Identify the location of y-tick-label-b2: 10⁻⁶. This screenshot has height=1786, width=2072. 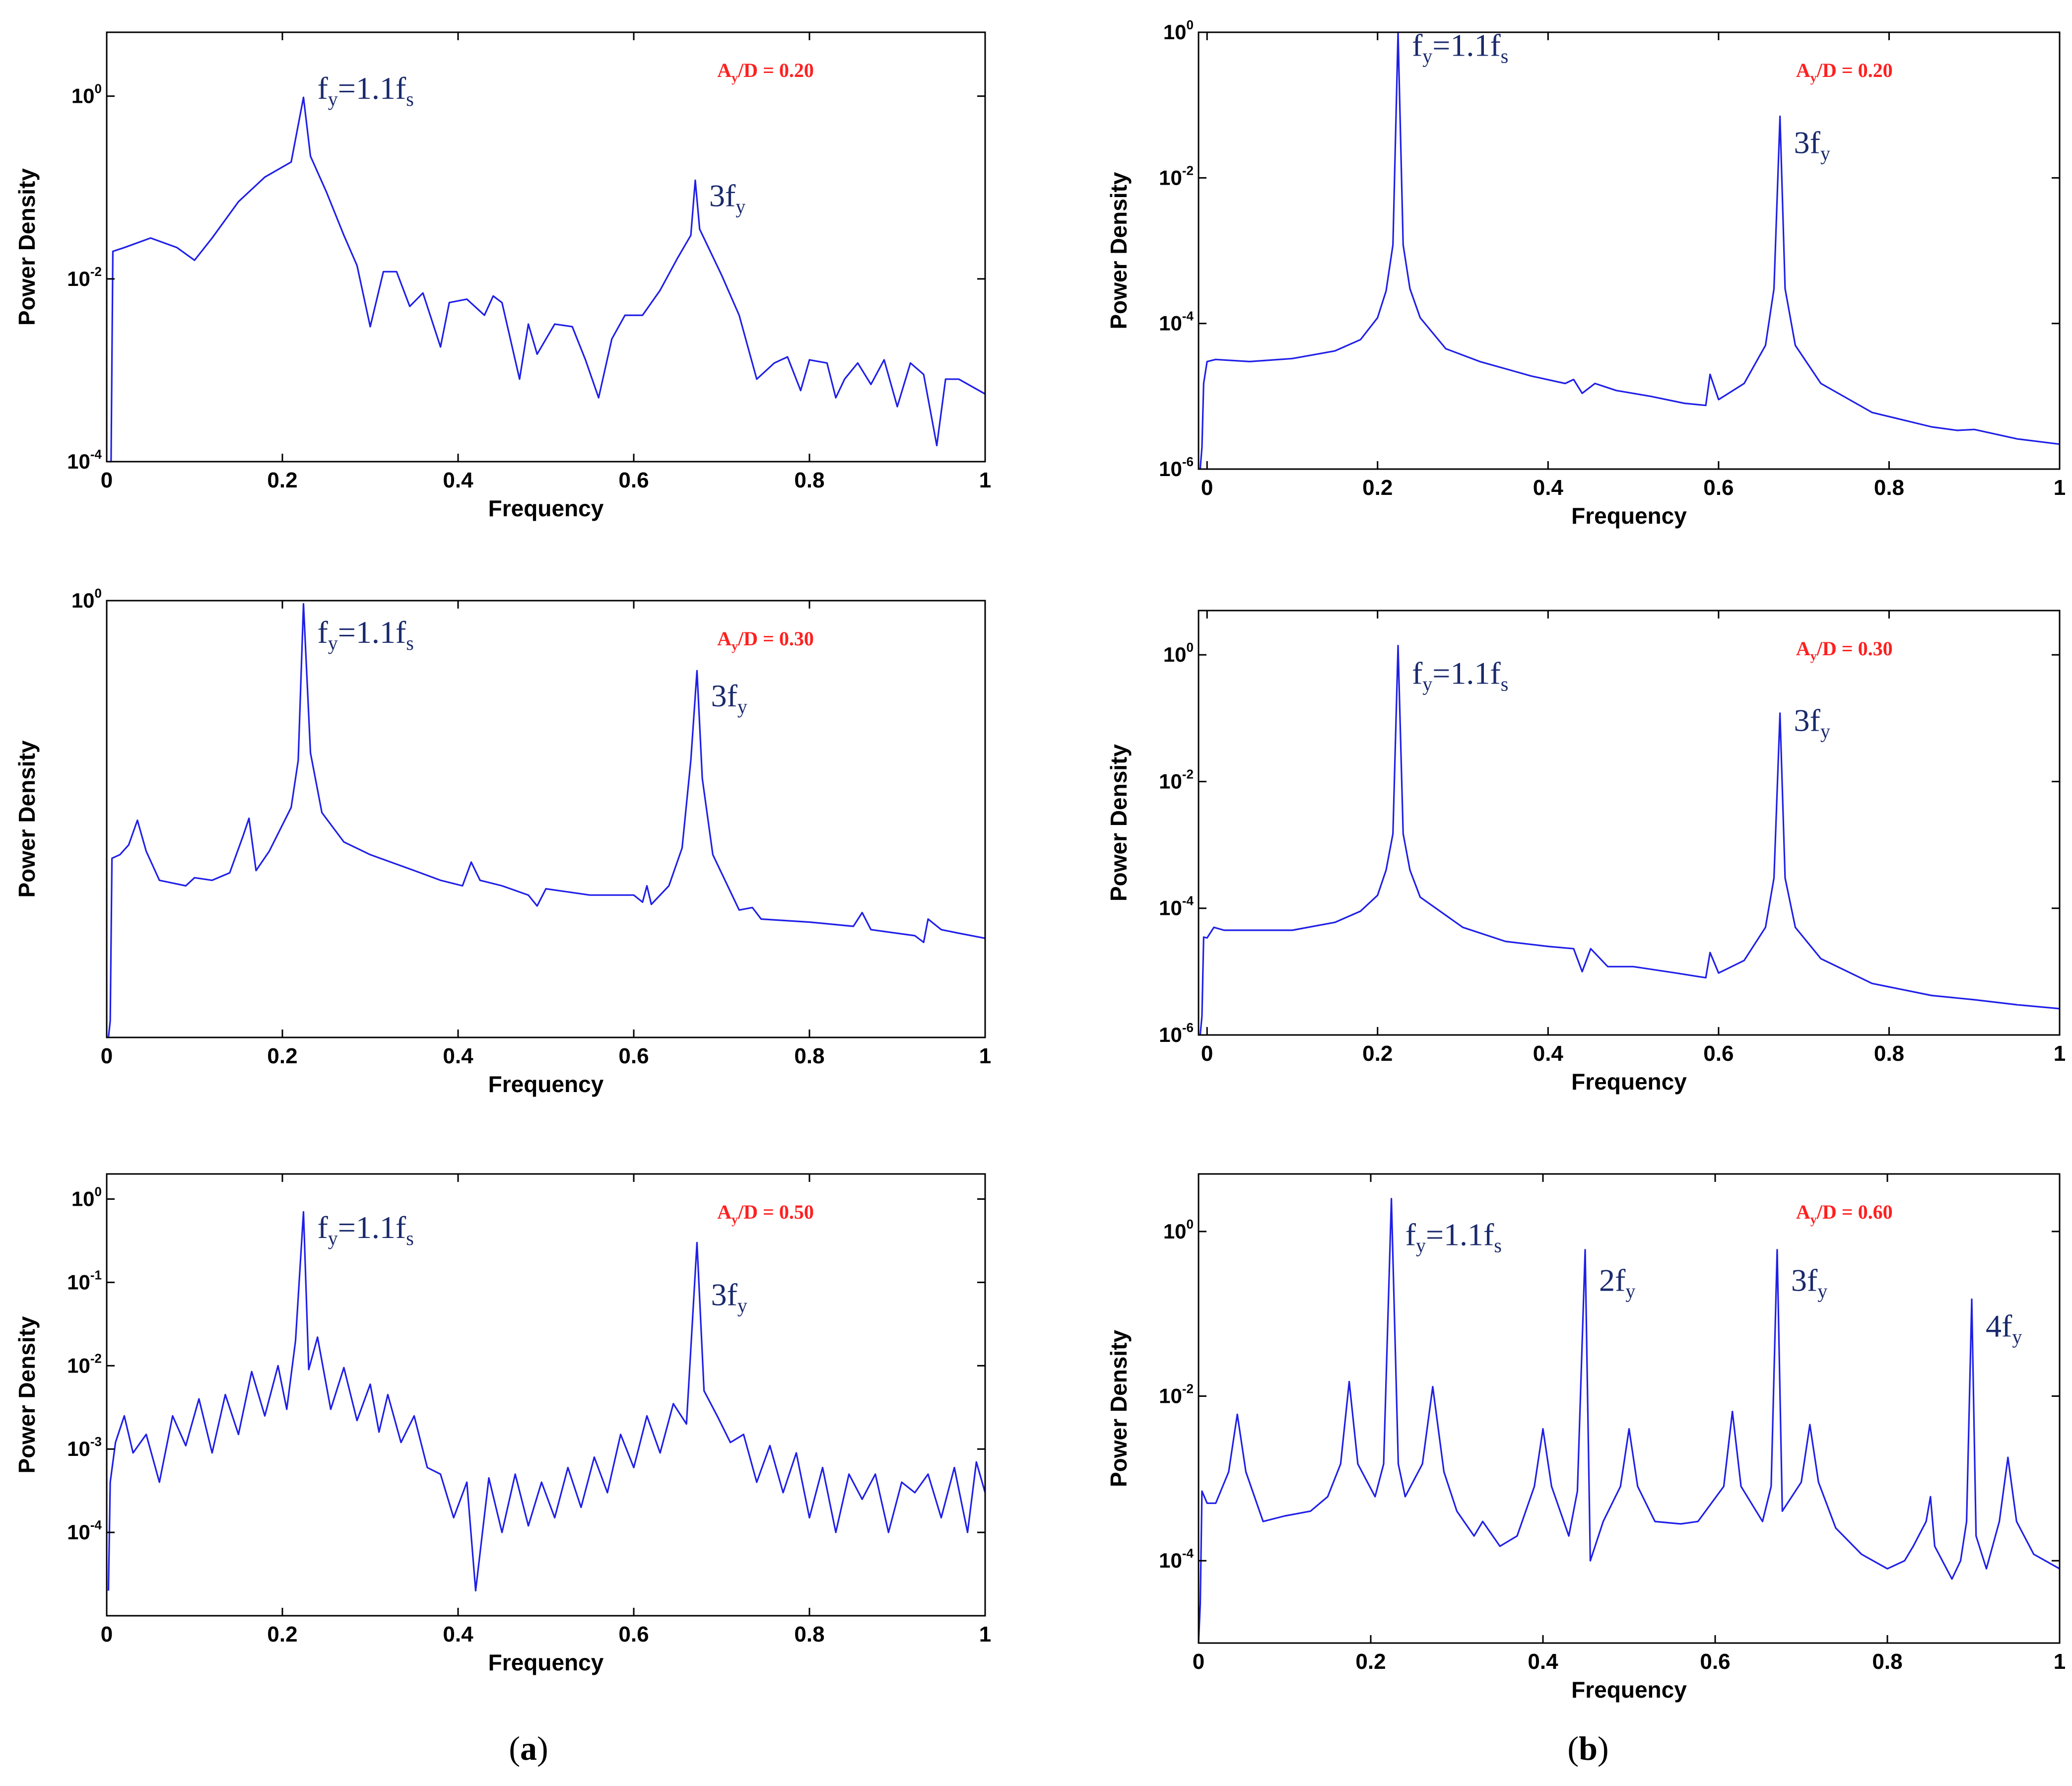
(1176, 1033).